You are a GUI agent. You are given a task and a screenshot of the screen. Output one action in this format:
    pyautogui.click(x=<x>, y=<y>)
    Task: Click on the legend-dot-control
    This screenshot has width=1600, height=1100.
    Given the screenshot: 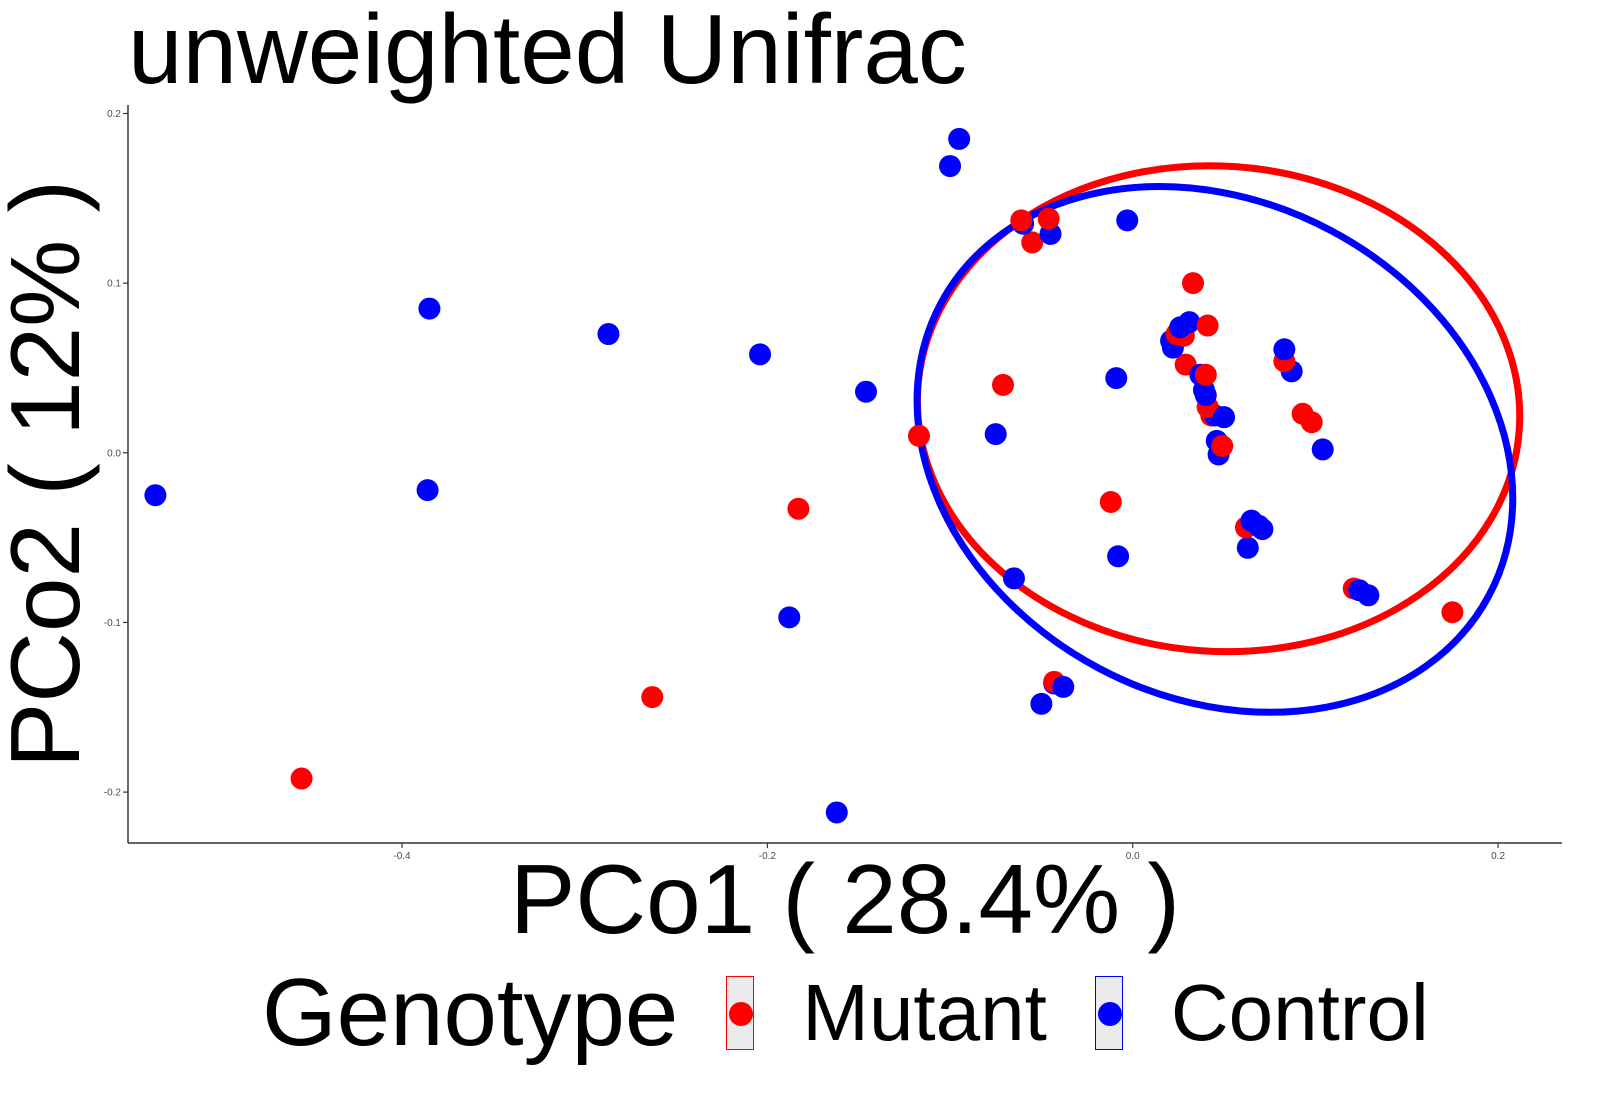 What is the action you would take?
    pyautogui.click(x=1109, y=1014)
    